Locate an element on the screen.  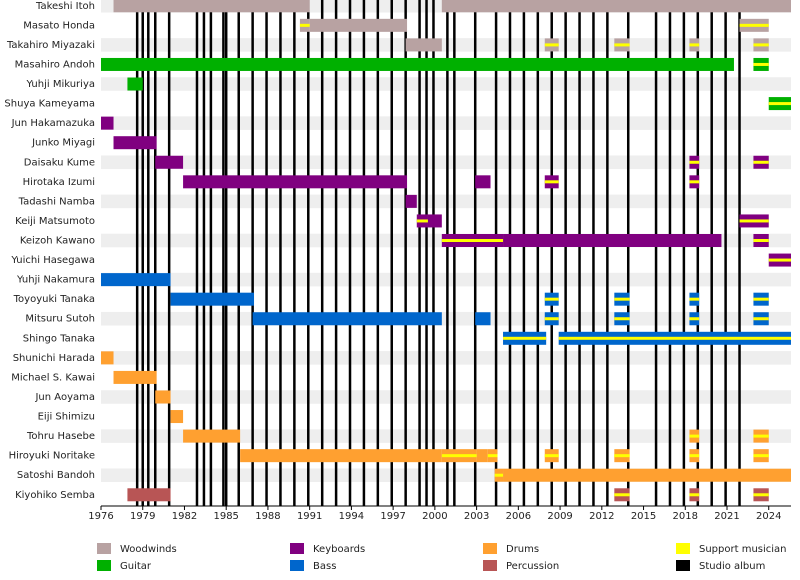
row-label: Jun Aoyama is located at coordinates (64, 397).